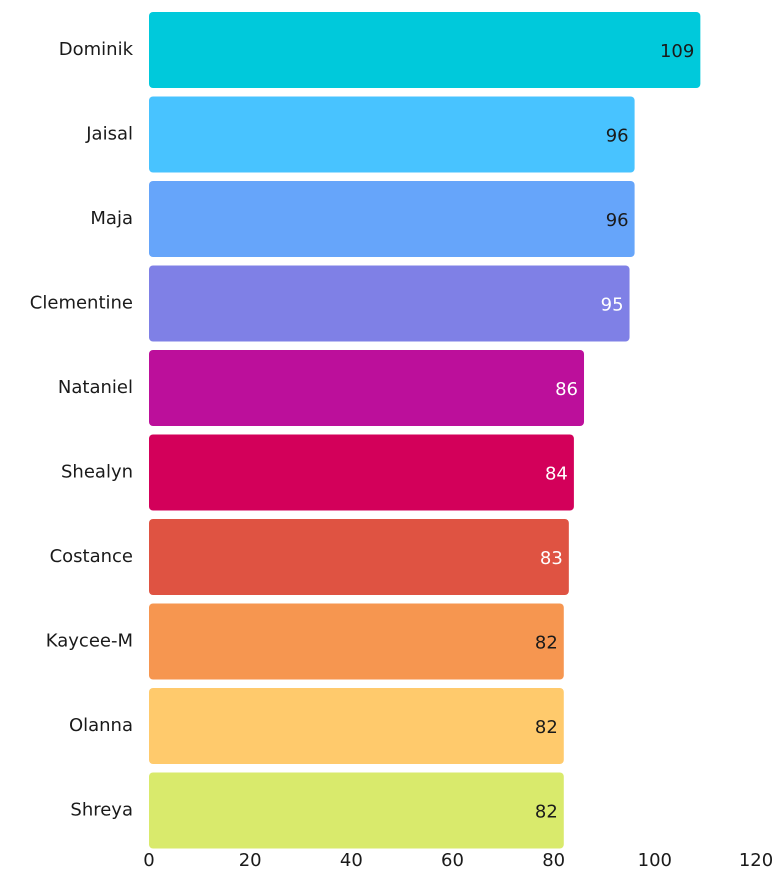 Image resolution: width=777 pixels, height=875 pixels. Describe the element at coordinates (424, 50) in the screenshot. I see `bar-dominik` at that location.